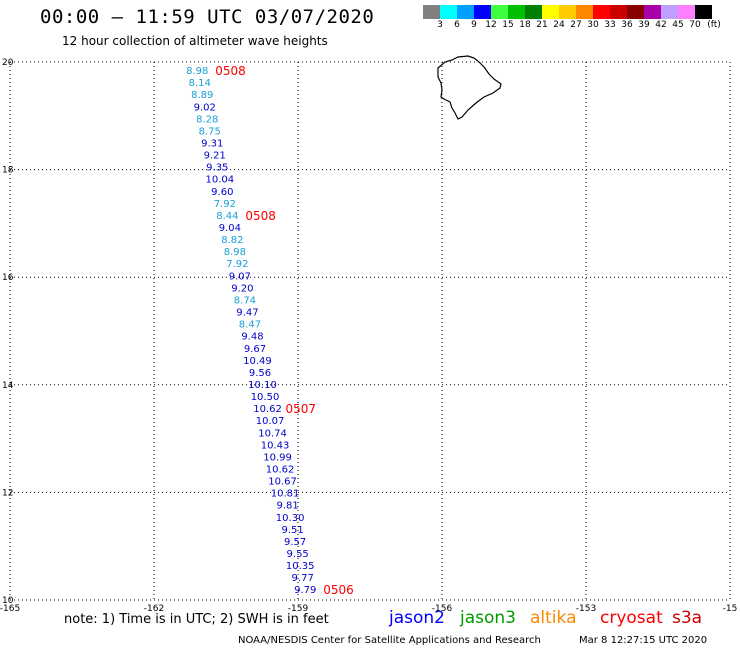 This screenshot has height=650, width=740. Describe the element at coordinates (576, 25) in the screenshot. I see `legend-label: 27` at that location.